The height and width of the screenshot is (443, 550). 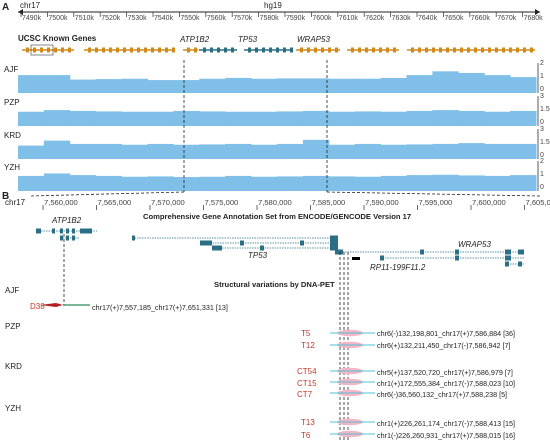 I want to click on gene-label-tp53-a: TP53, so click(x=248, y=39).